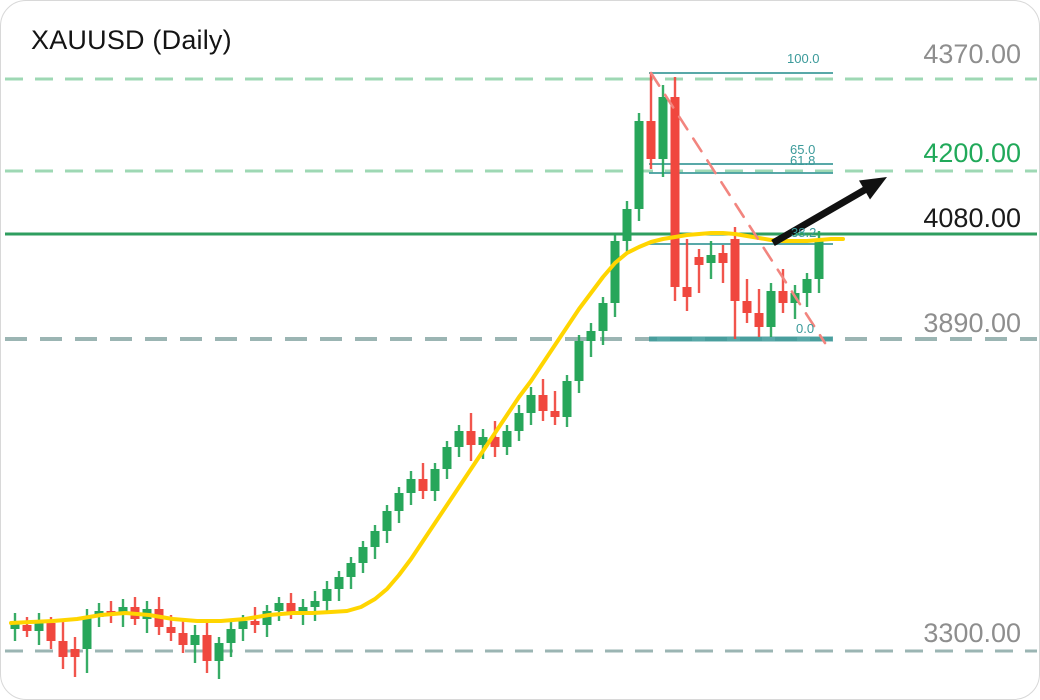  I want to click on fib-label-100: 100.0, so click(803, 58).